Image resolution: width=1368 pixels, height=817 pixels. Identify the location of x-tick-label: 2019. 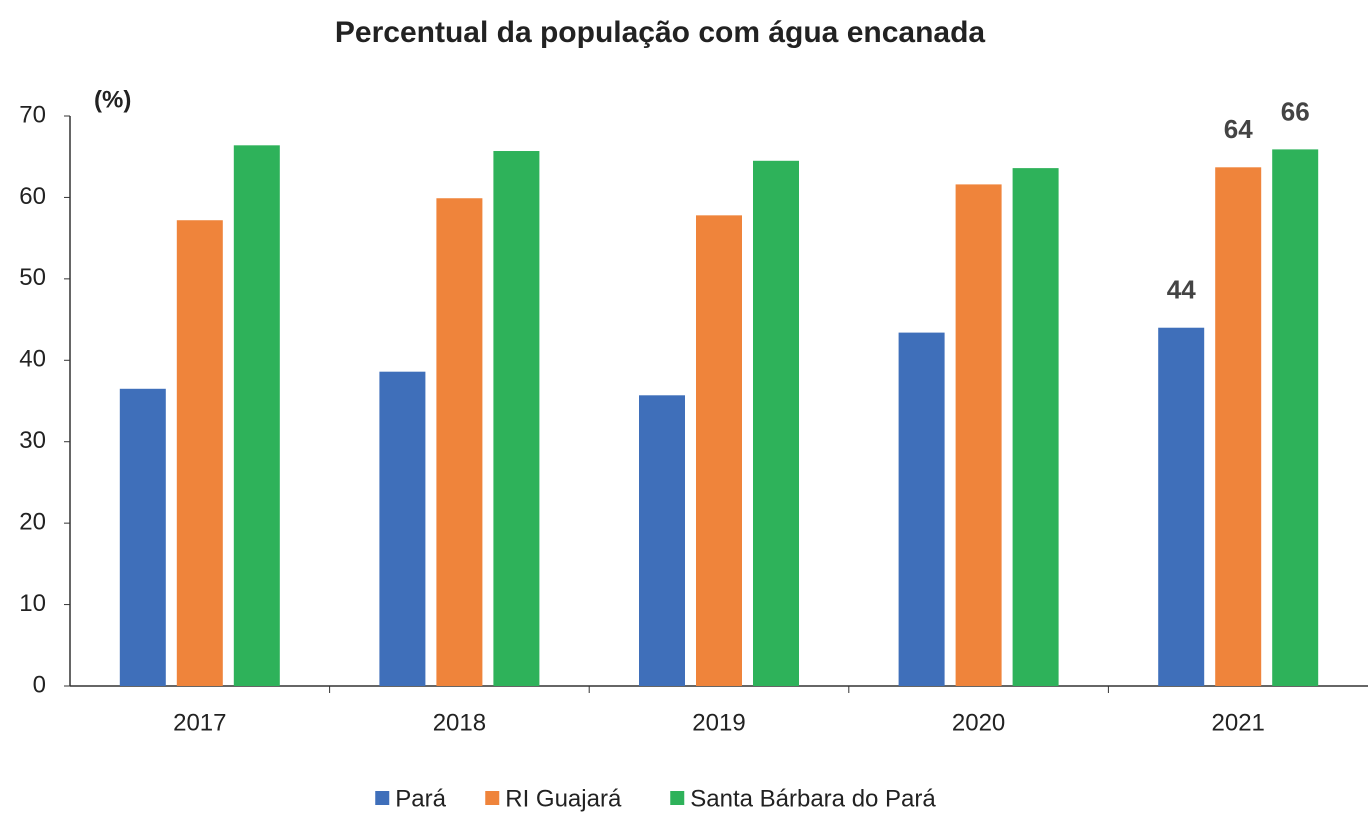
(718, 722).